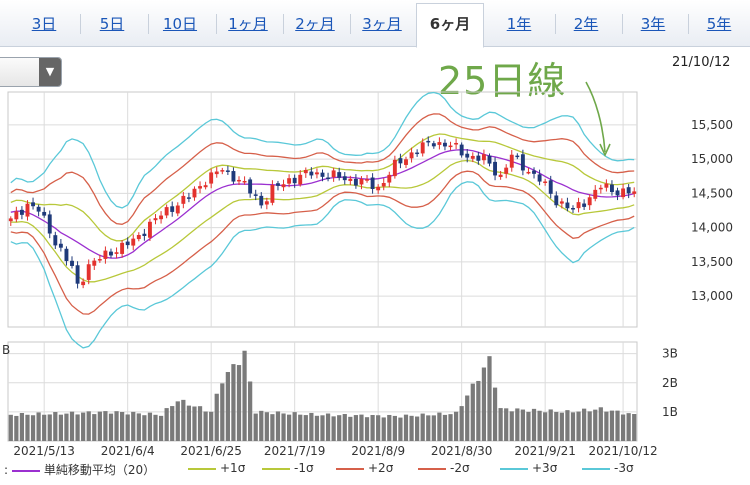 Image resolution: width=750 pixels, height=485 pixels. Describe the element at coordinates (180, 24) in the screenshot. I see `tab-10d: 10日` at that location.